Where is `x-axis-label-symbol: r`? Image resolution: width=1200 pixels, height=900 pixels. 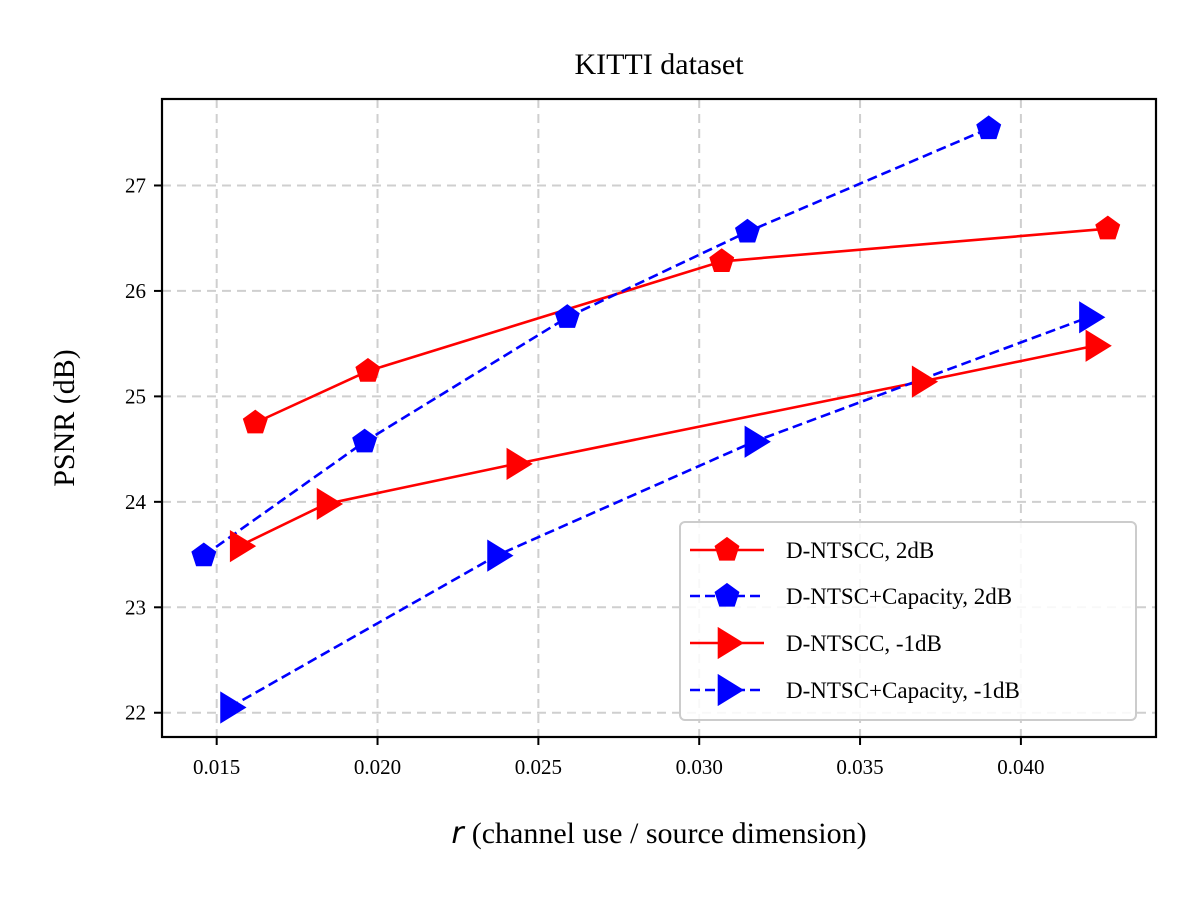 x-axis-label-symbol: r is located at coordinates (458, 833).